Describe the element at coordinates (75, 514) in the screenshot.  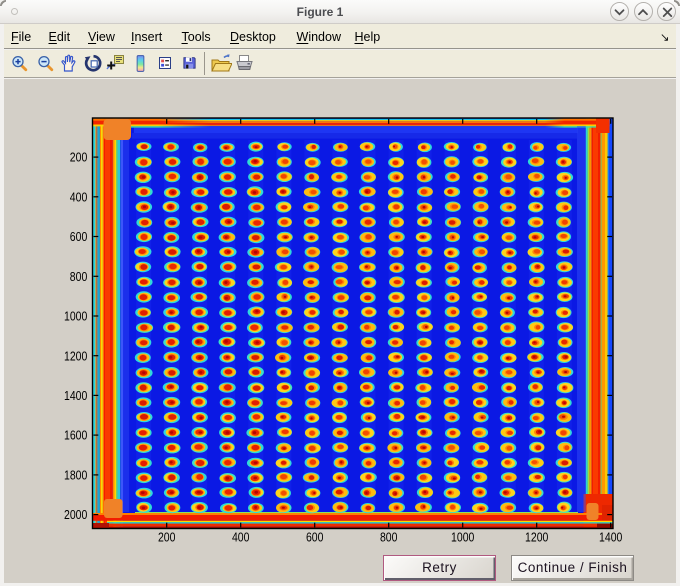
I see `svg-text: 2000` at that location.